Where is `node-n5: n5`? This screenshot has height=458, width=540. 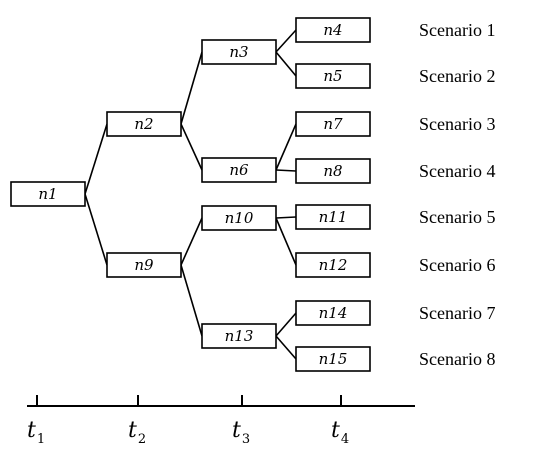 node-n5: n5 is located at coordinates (333, 76).